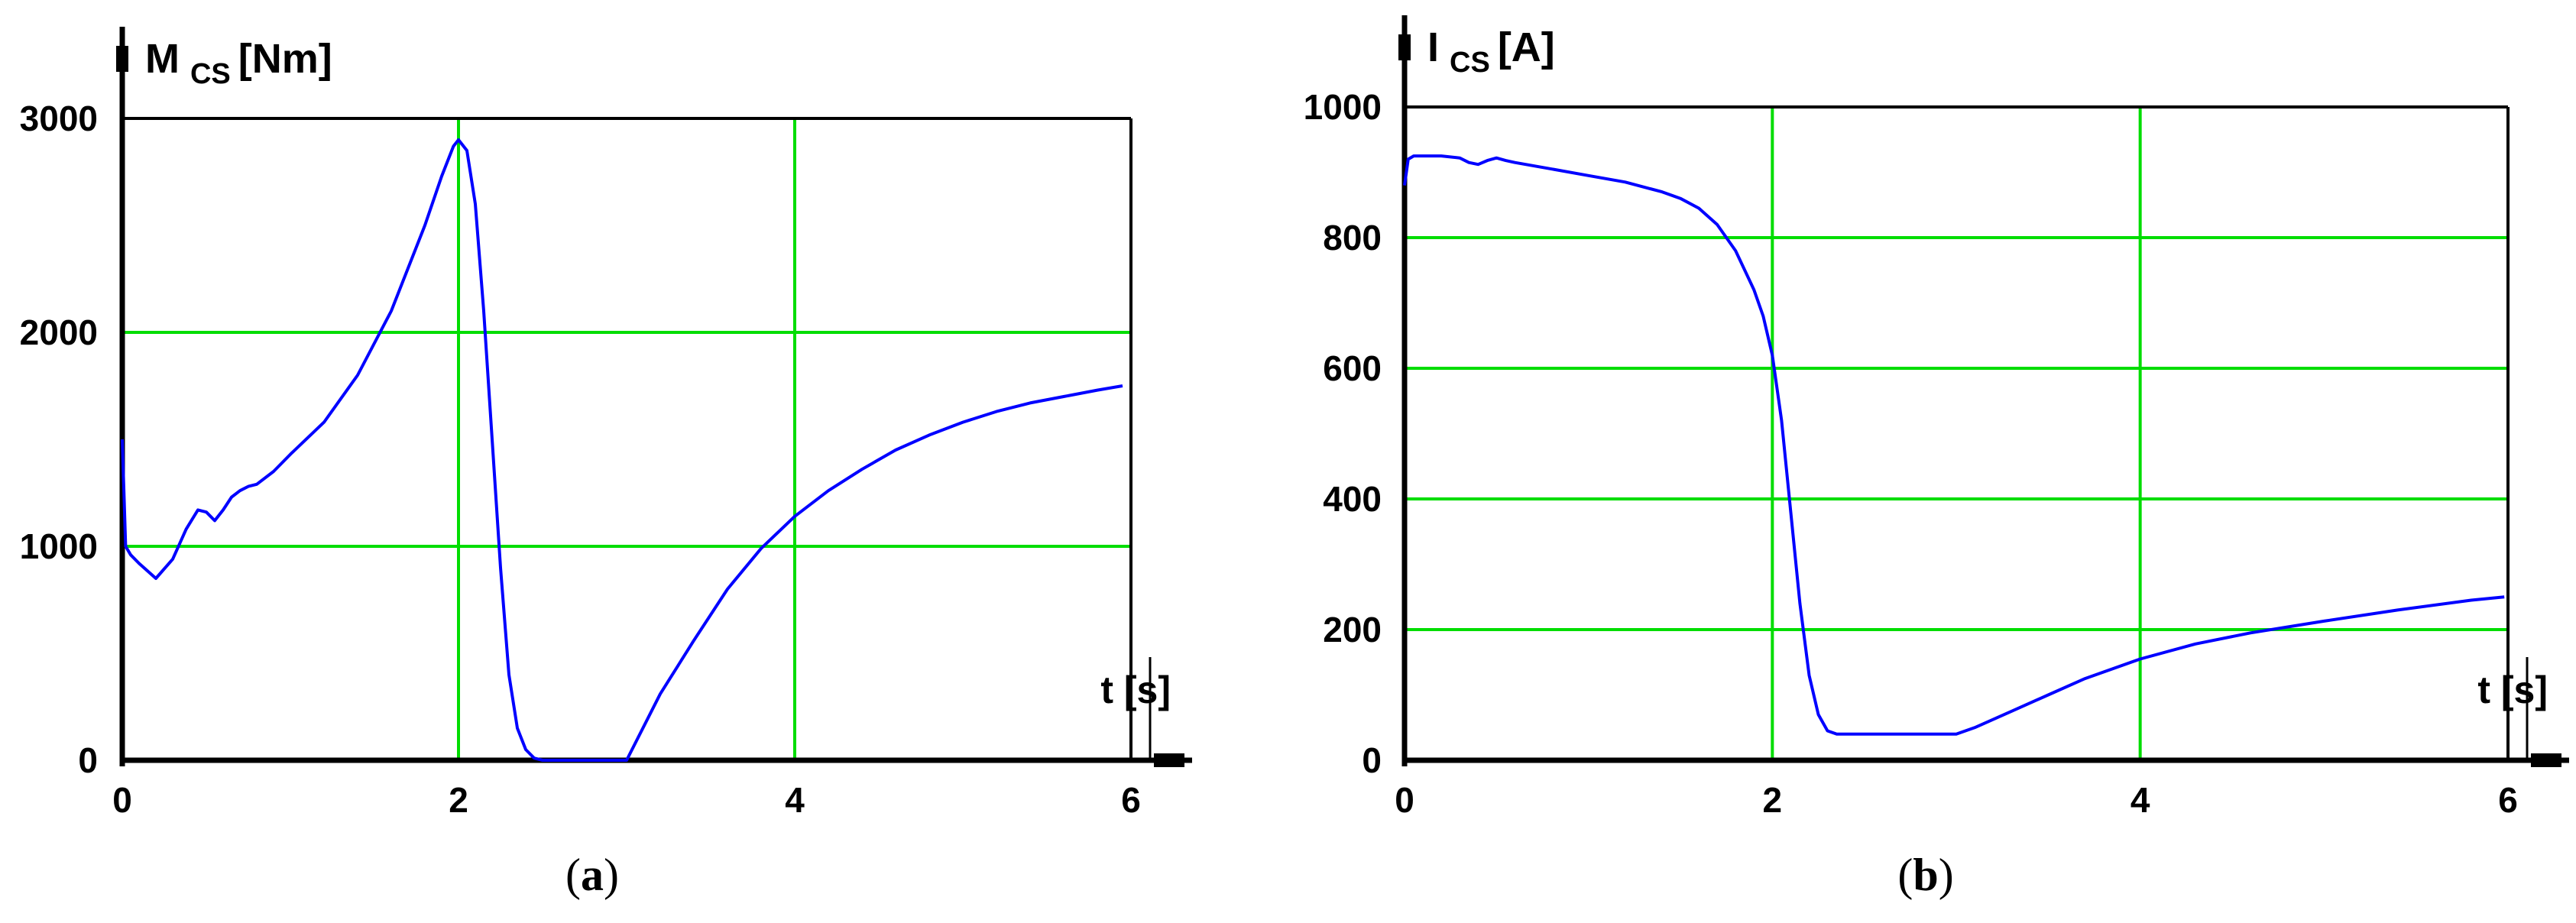 This screenshot has height=923, width=2576. What do you see at coordinates (1352, 499) in the screenshot?
I see `y-tick-label: 400` at bounding box center [1352, 499].